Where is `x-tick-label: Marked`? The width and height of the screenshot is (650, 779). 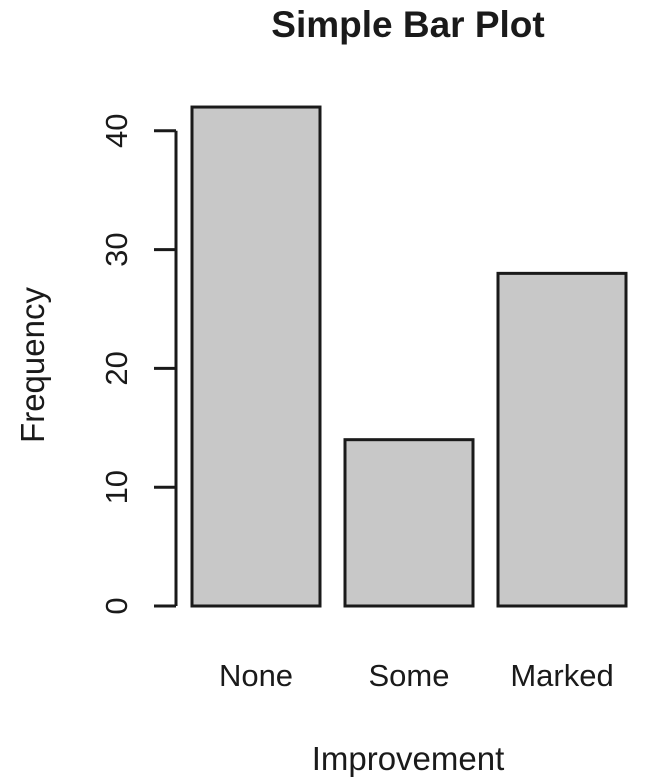
x-tick-label: Marked is located at coordinates (561, 675).